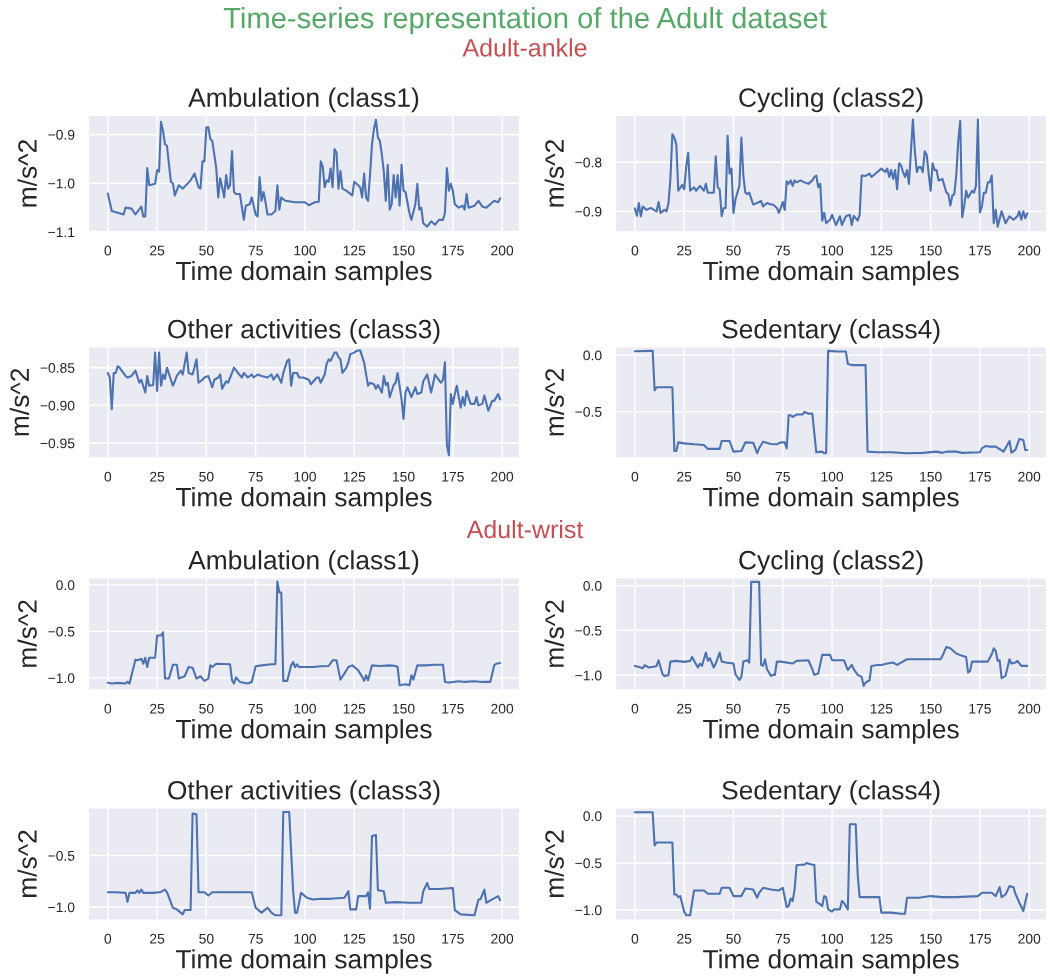 The height and width of the screenshot is (979, 1050). What do you see at coordinates (57, 368) in the screenshot?
I see `y-tick-label: −0.85` at bounding box center [57, 368].